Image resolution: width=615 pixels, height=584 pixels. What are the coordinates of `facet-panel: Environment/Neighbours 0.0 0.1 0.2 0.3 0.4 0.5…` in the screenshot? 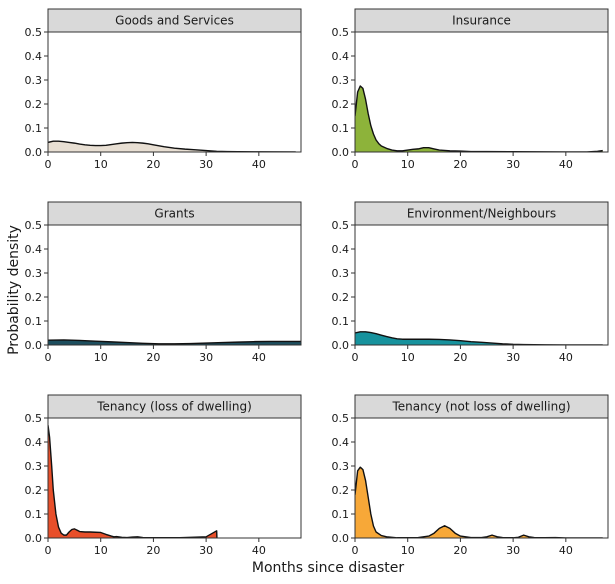 It's located at (470, 282).